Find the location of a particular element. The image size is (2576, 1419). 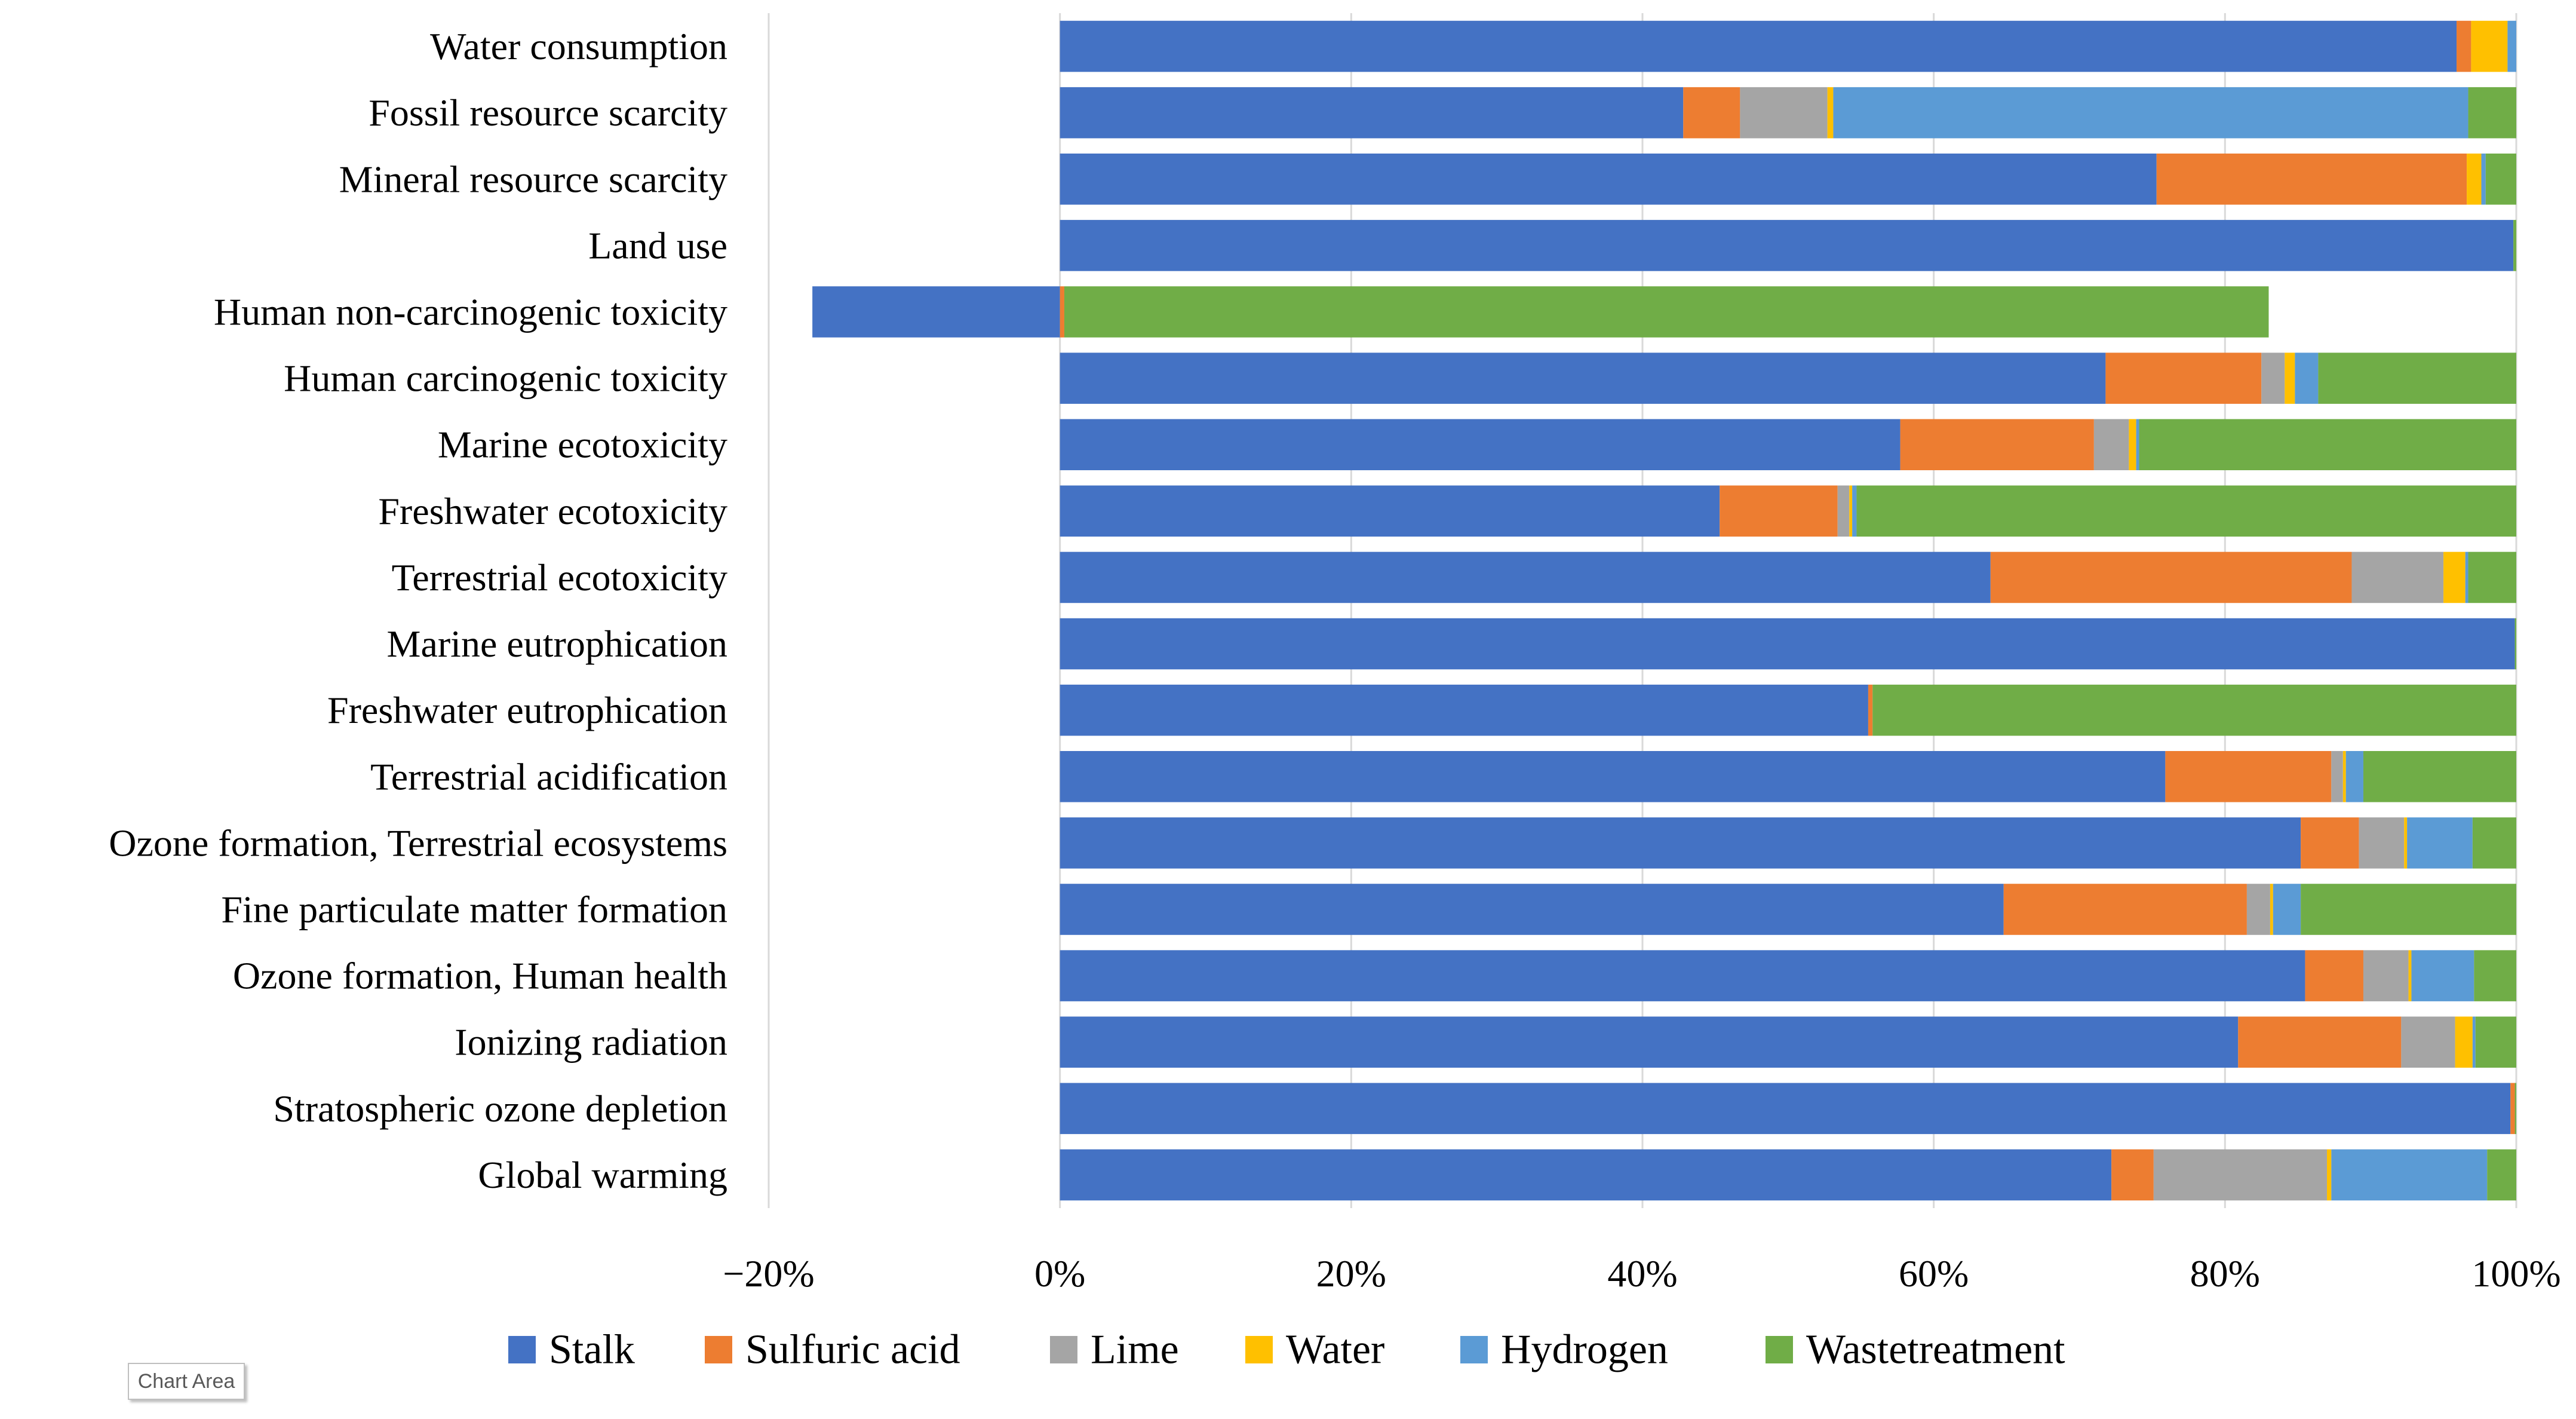

bar-ozone-formation-human-health-stalk is located at coordinates (1682, 975).